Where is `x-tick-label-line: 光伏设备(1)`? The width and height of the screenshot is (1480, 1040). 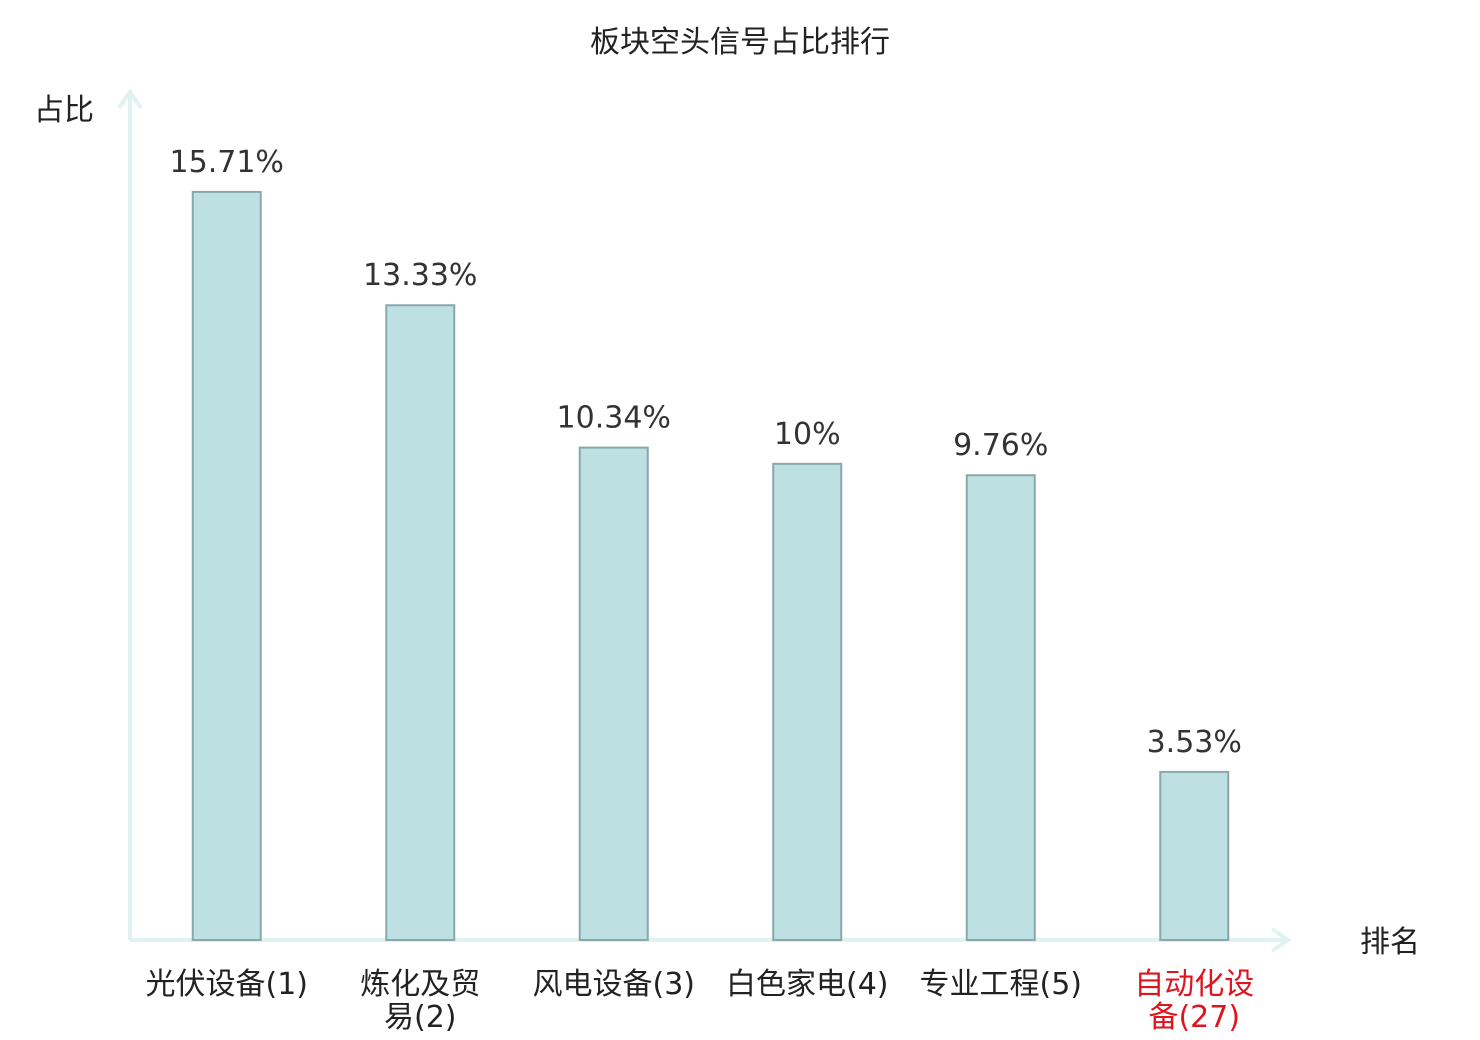 x-tick-label-line: 光伏设备(1) is located at coordinates (227, 984).